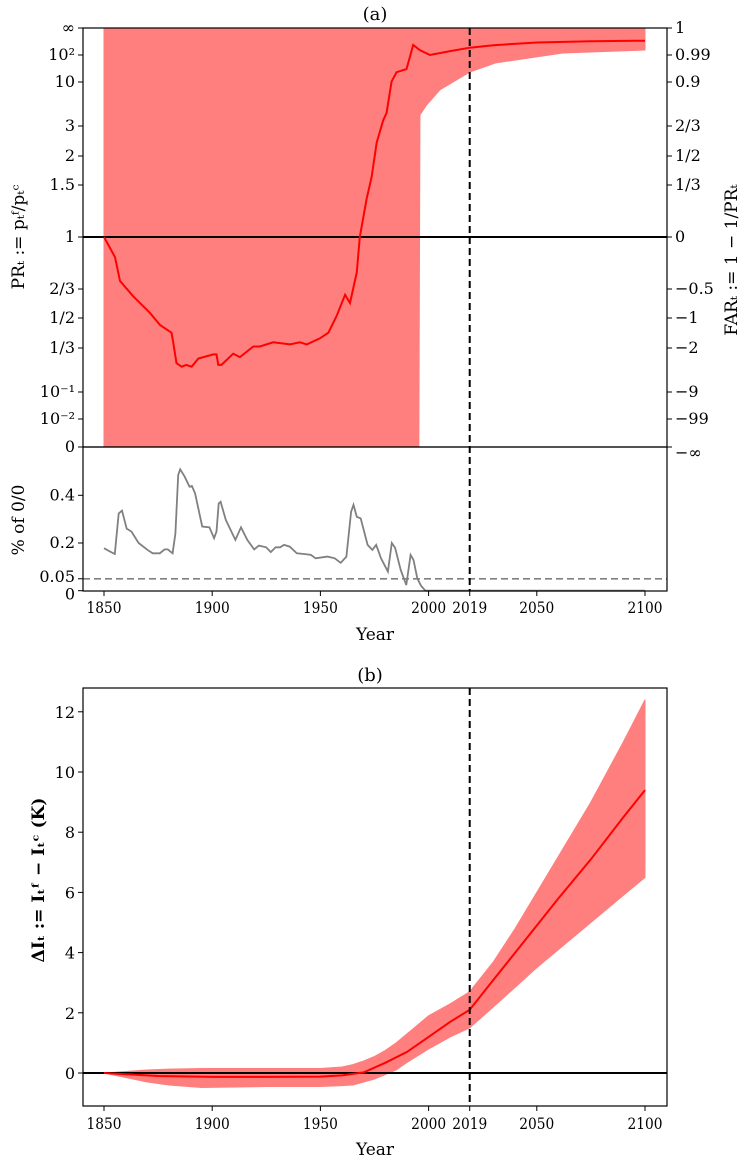 The height and width of the screenshot is (1158, 743). Describe the element at coordinates (687, 391) in the screenshot. I see `y-right-tick-label: −9` at that location.